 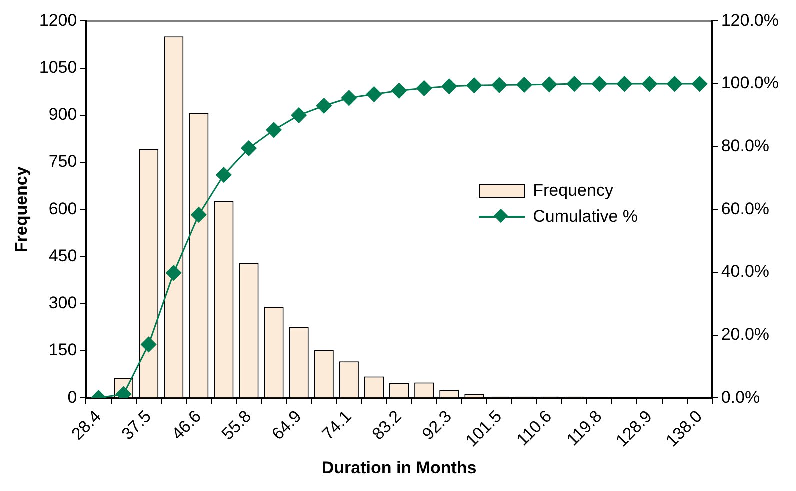 What do you see at coordinates (745, 334) in the screenshot?
I see `y2-tick-label: 20.0%` at bounding box center [745, 334].